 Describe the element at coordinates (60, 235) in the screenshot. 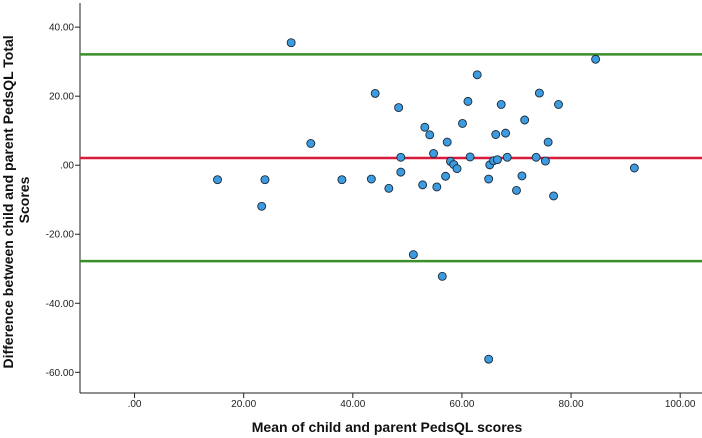

I see `y-tick-label: -20.00` at that location.